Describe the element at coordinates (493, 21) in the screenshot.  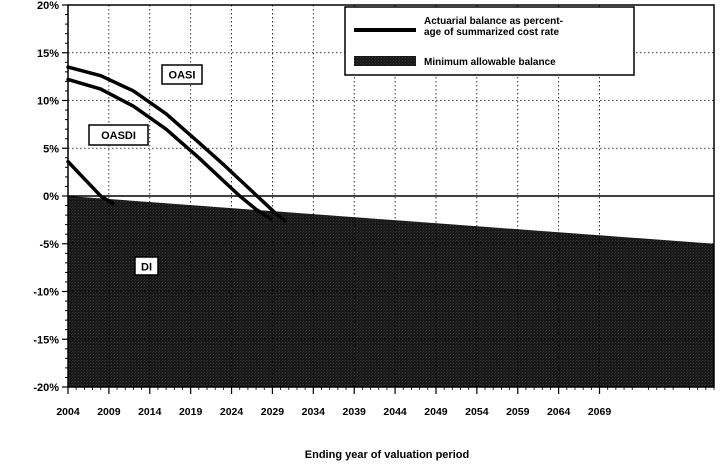
I see `legend-entry-1-line-1: Actuarial balance as percent-` at that location.